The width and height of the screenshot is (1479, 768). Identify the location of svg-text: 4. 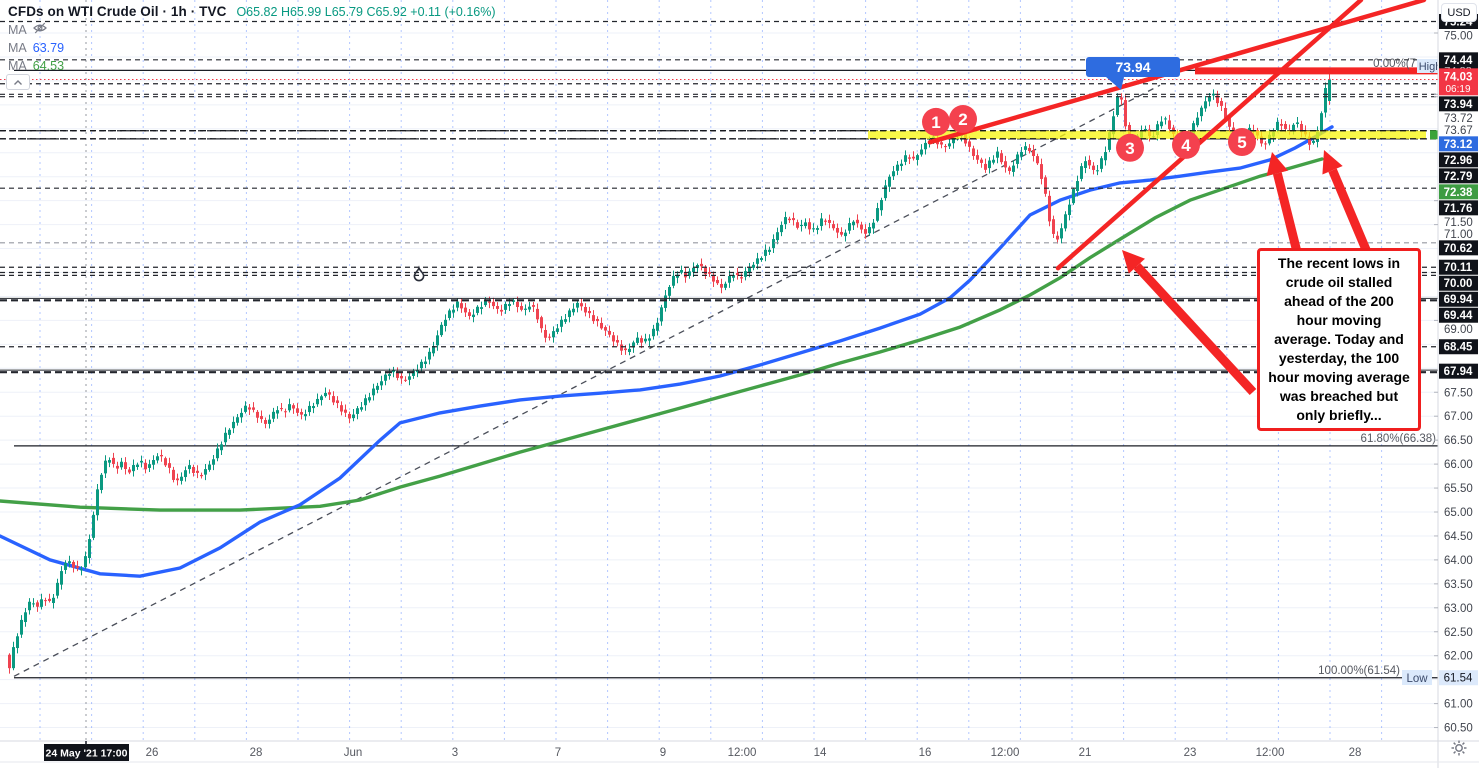
(1186, 145).